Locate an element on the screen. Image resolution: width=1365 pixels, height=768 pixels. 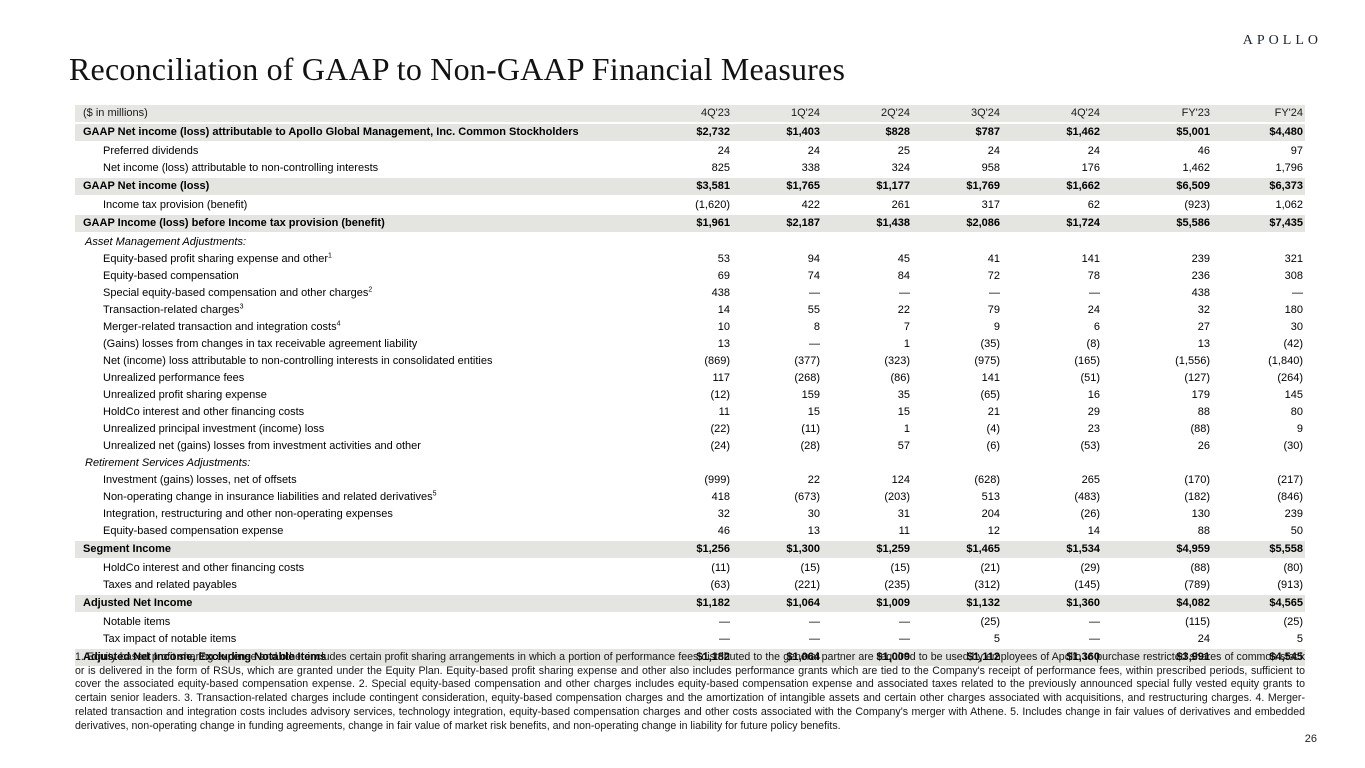
cell-value: 239 is located at coordinates (1200, 259).